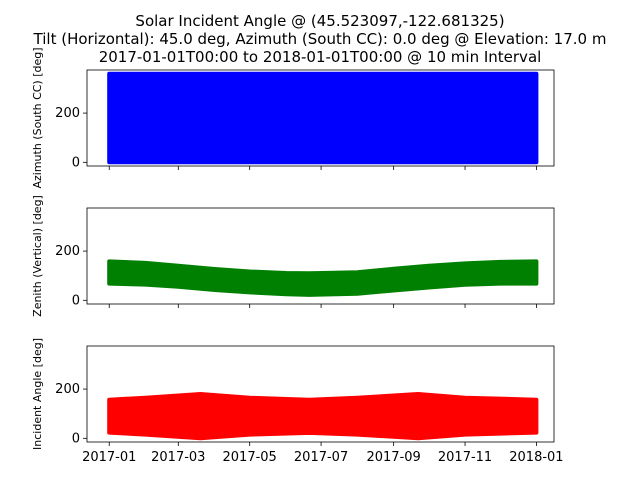 Image resolution: width=640 pixels, height=480 pixels. What do you see at coordinates (67, 389) in the screenshot?
I see `y-tick-label-3-2: 200` at bounding box center [67, 389].